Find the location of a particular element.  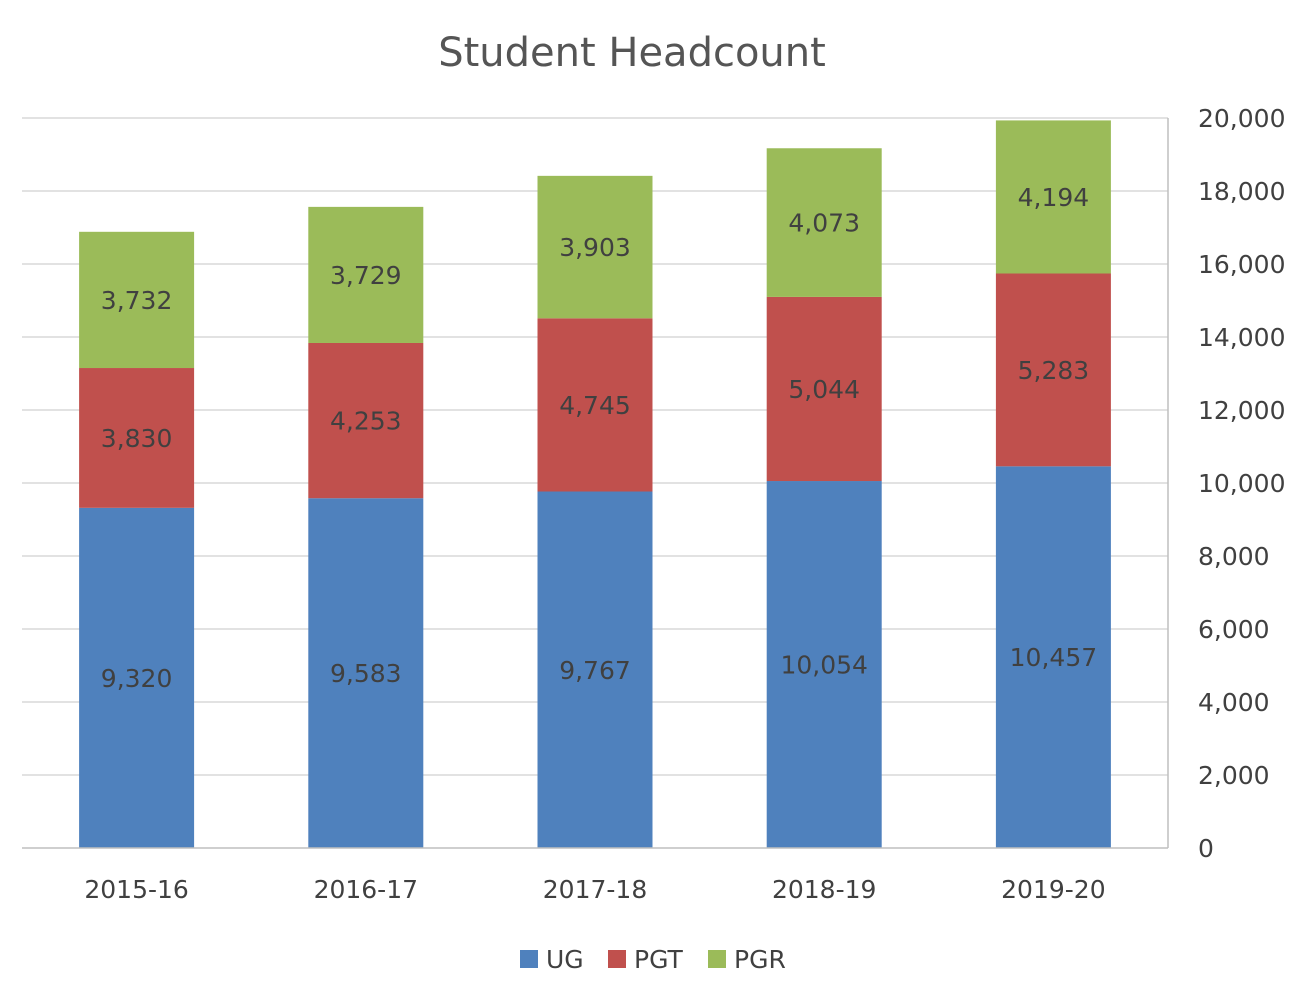

data-label-ug-2017-18: 9,767 is located at coordinates (595, 670).